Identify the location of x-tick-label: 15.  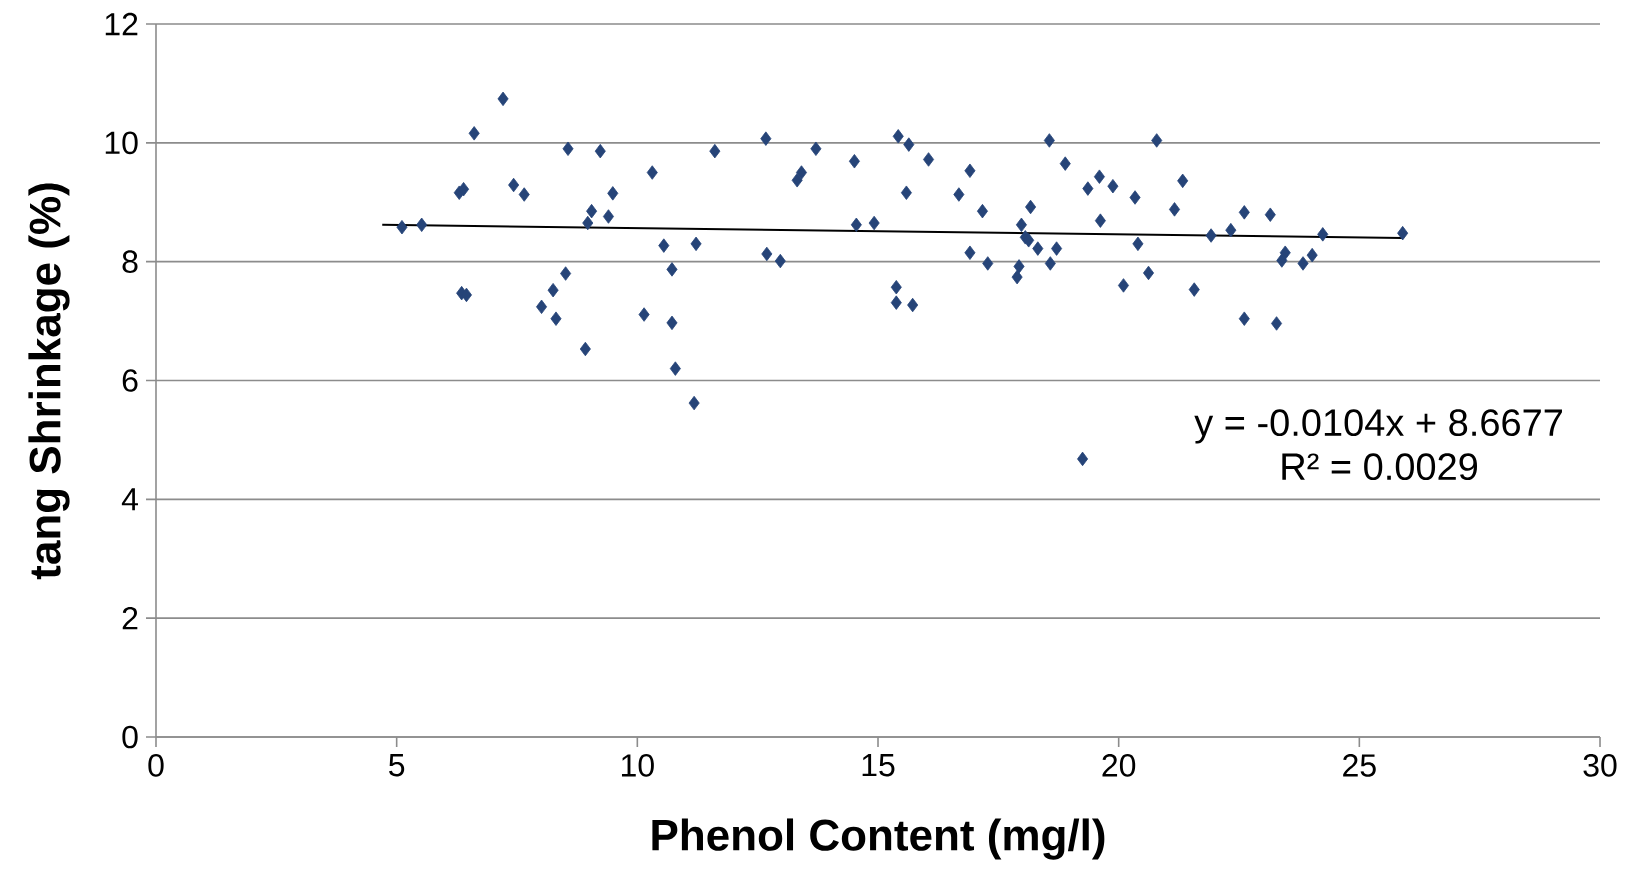
(878, 765).